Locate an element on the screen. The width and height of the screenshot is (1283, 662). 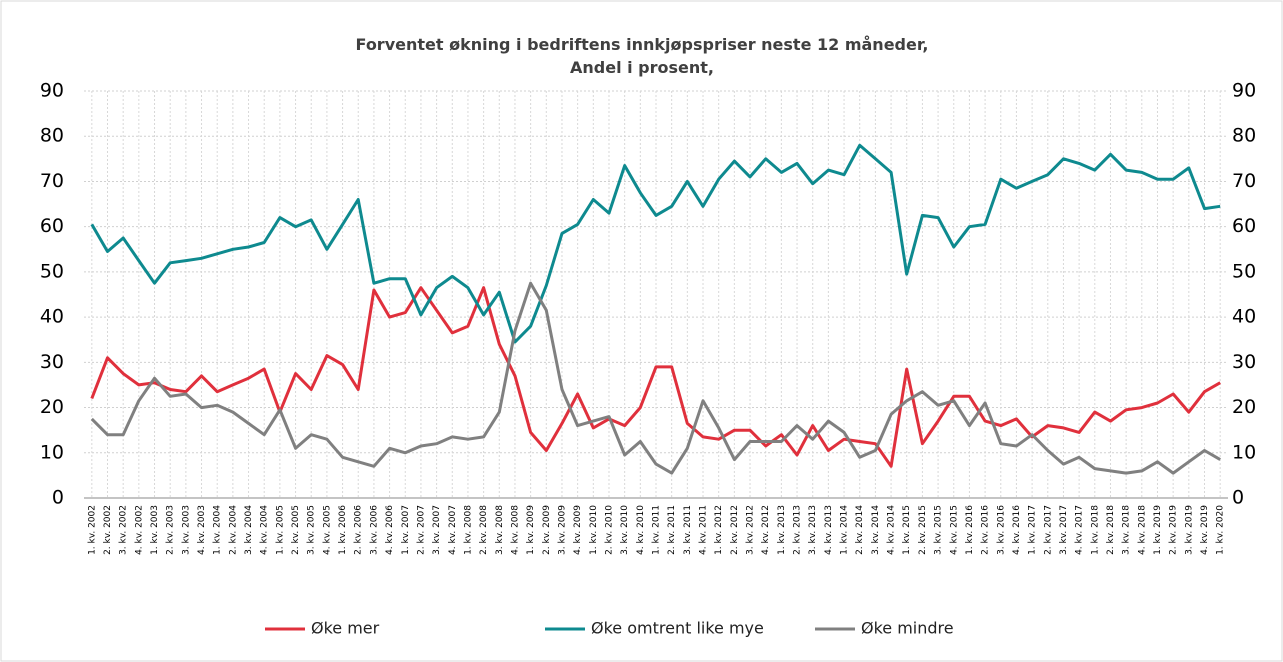
x-tick-label: 1. kv. 2014 is located at coordinates (845, 530).